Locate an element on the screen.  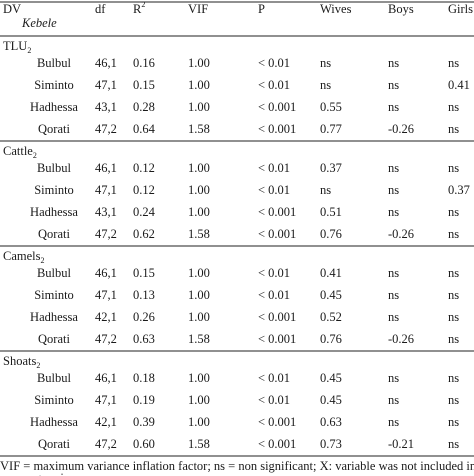
cell: 0.55 is located at coordinates (331, 107).